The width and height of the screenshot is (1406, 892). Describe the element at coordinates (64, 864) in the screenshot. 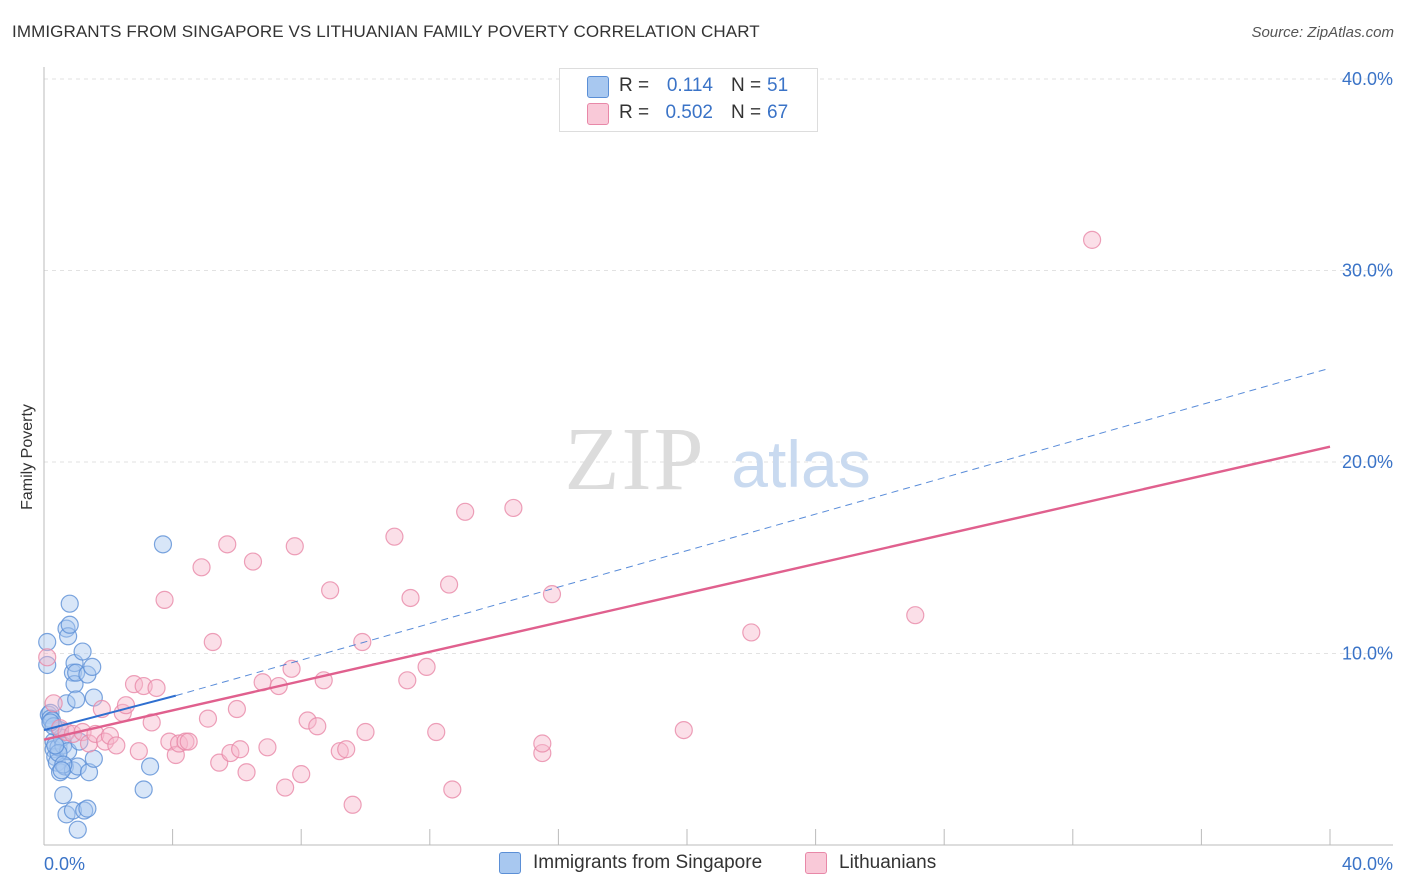

I see `x-tick-label-min: 0.0%` at that location.